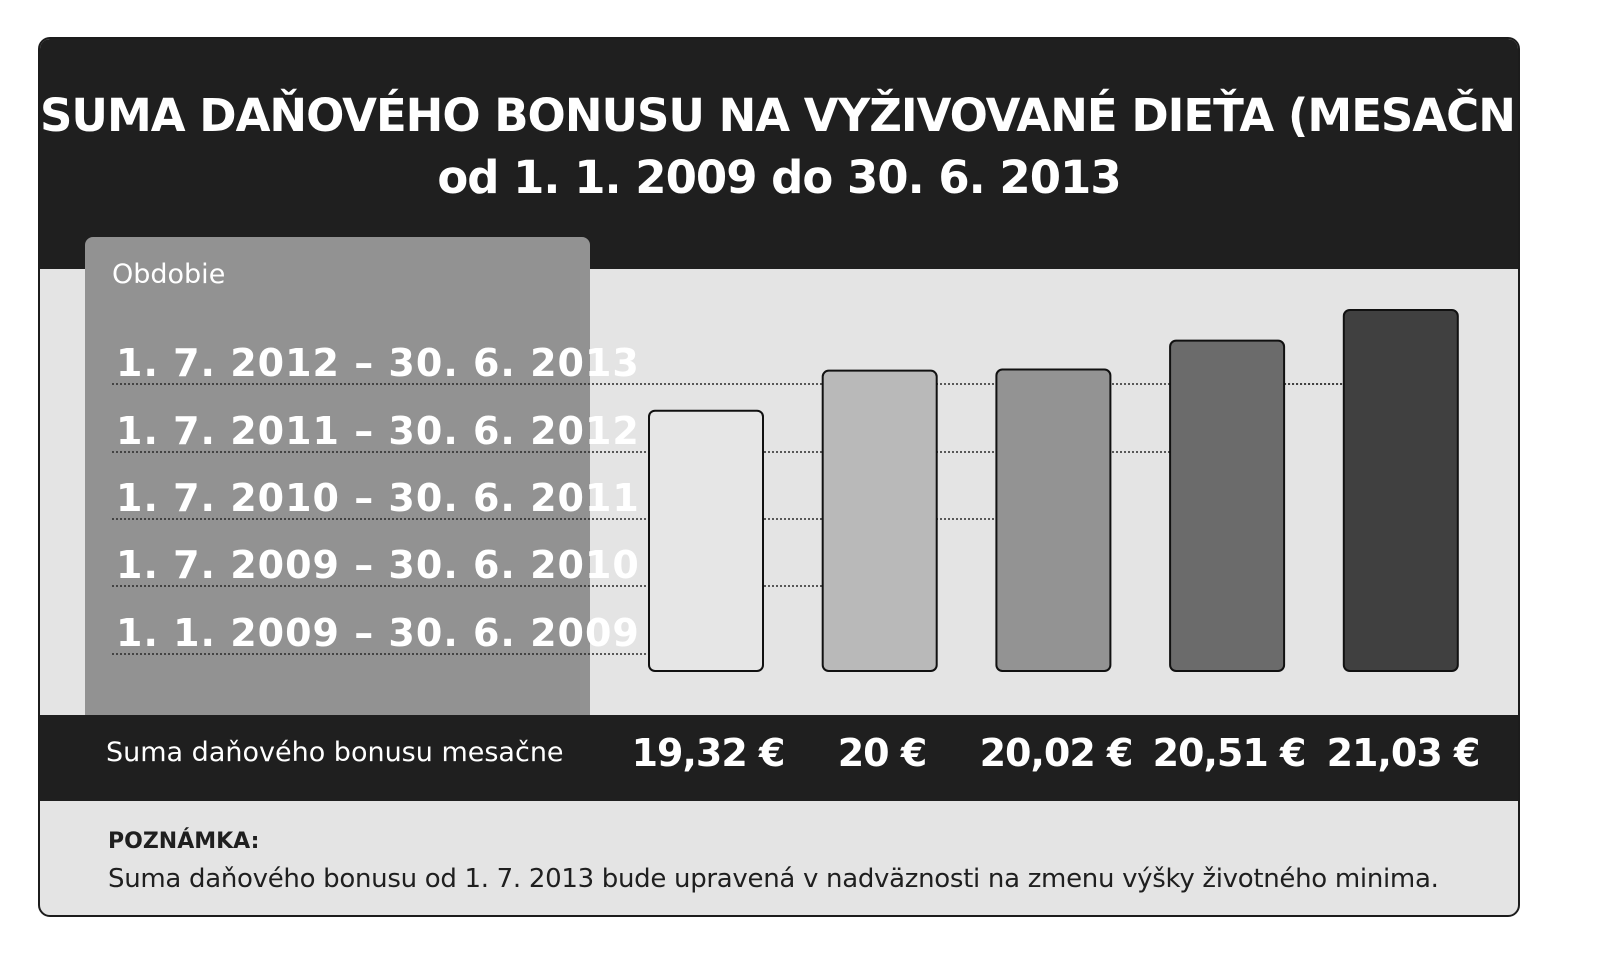 The image size is (1600, 974). What do you see at coordinates (169, 274) in the screenshot?
I see `period-heading: Obdobie` at bounding box center [169, 274].